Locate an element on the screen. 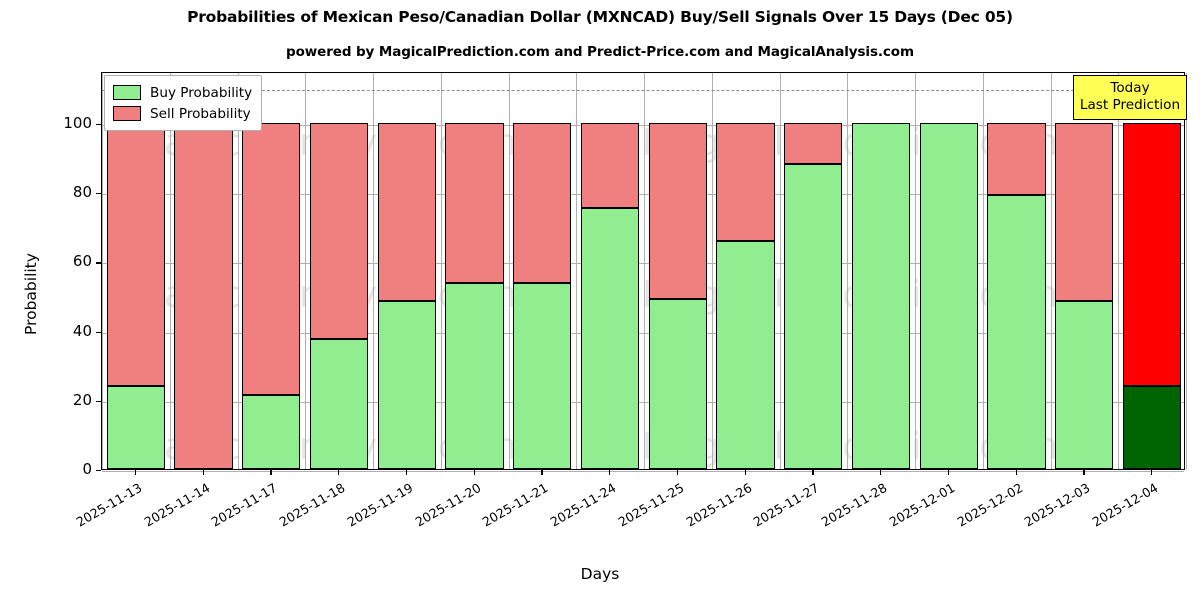 The image size is (1200, 600). legend-swatch-sell is located at coordinates (127, 113).